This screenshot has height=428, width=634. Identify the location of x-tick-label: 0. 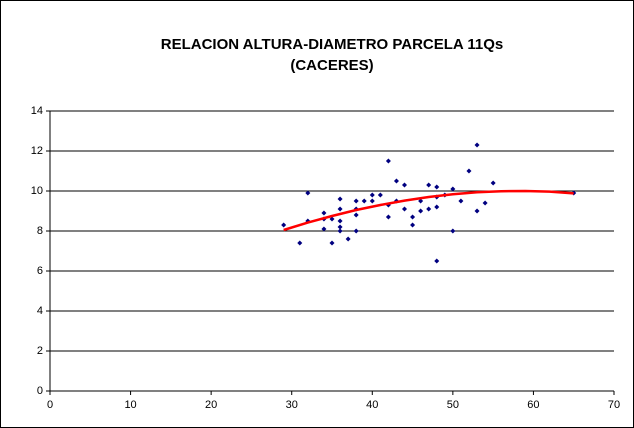
(50, 405).